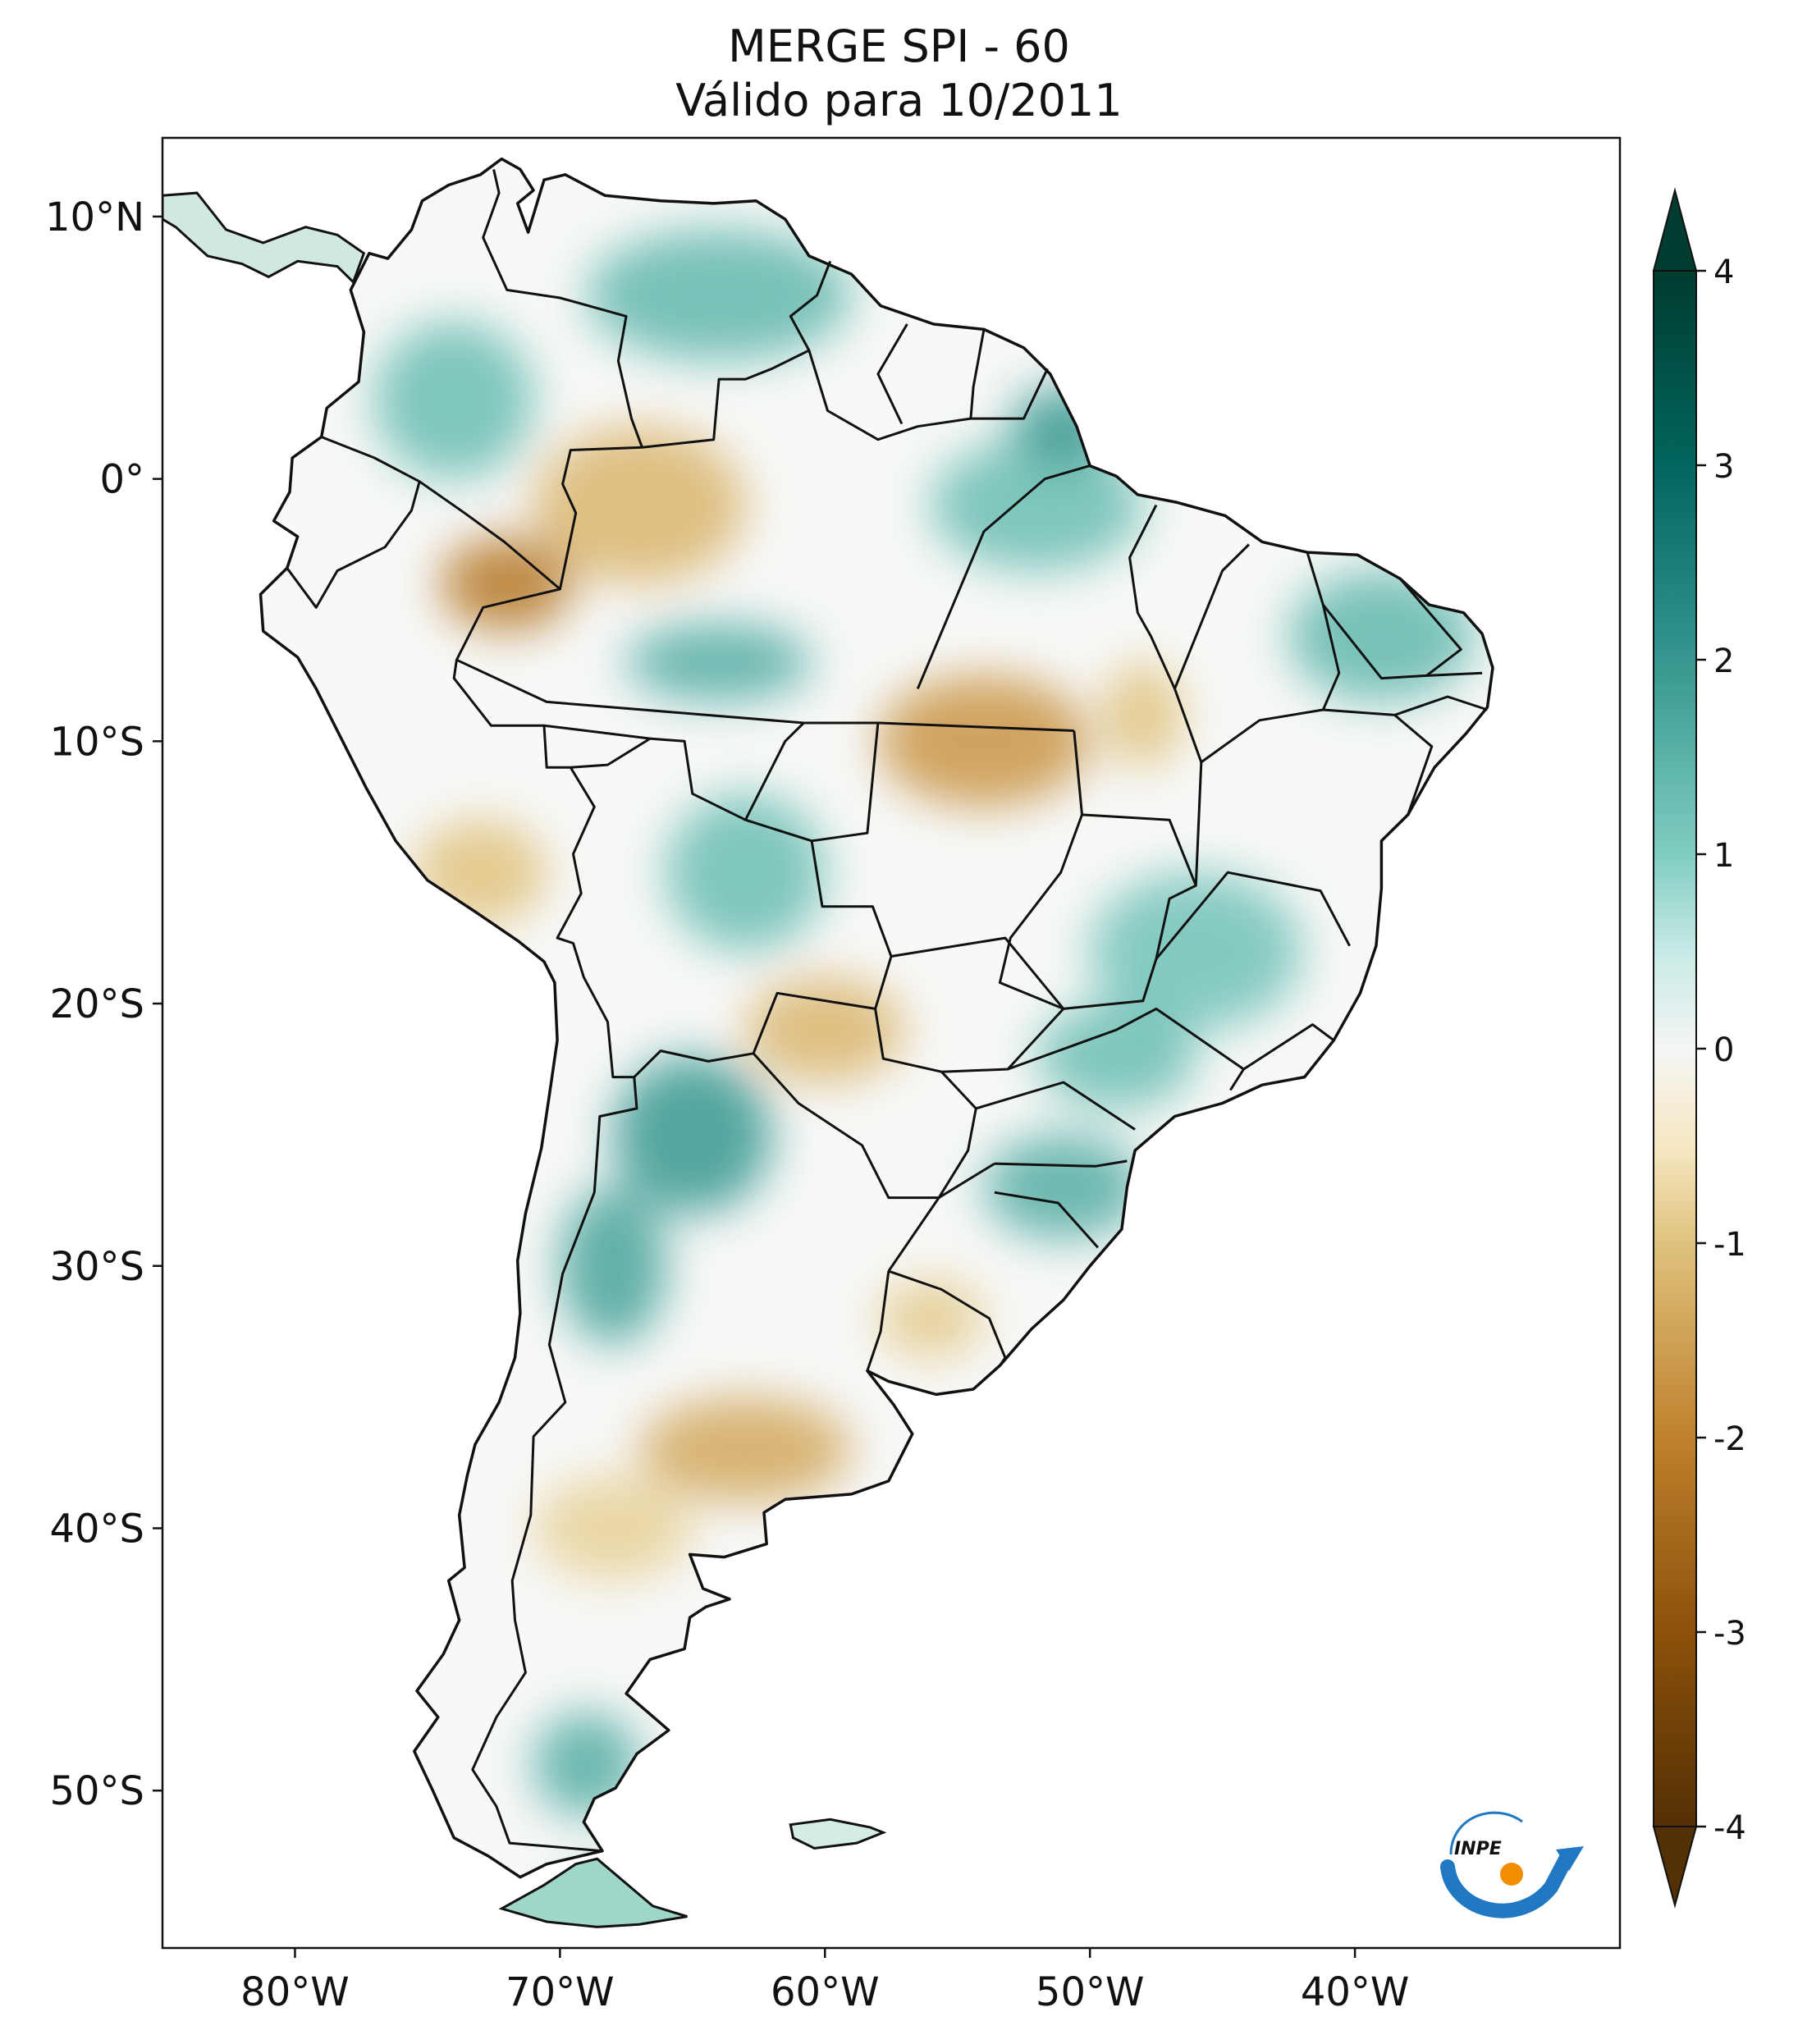 The height and width of the screenshot is (2044, 1798). Describe the element at coordinates (1478, 1849) in the screenshot. I see `logo-text: INPE` at that location.